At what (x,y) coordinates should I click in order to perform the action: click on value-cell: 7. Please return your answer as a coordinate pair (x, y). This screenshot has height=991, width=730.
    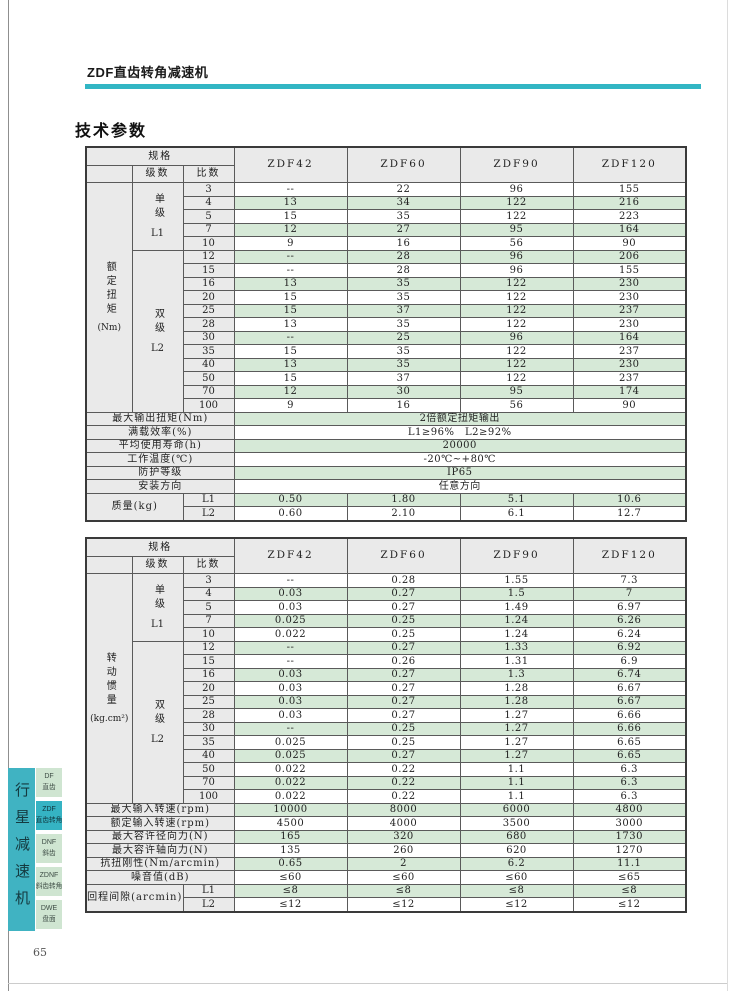
    Looking at the image, I should click on (629, 593).